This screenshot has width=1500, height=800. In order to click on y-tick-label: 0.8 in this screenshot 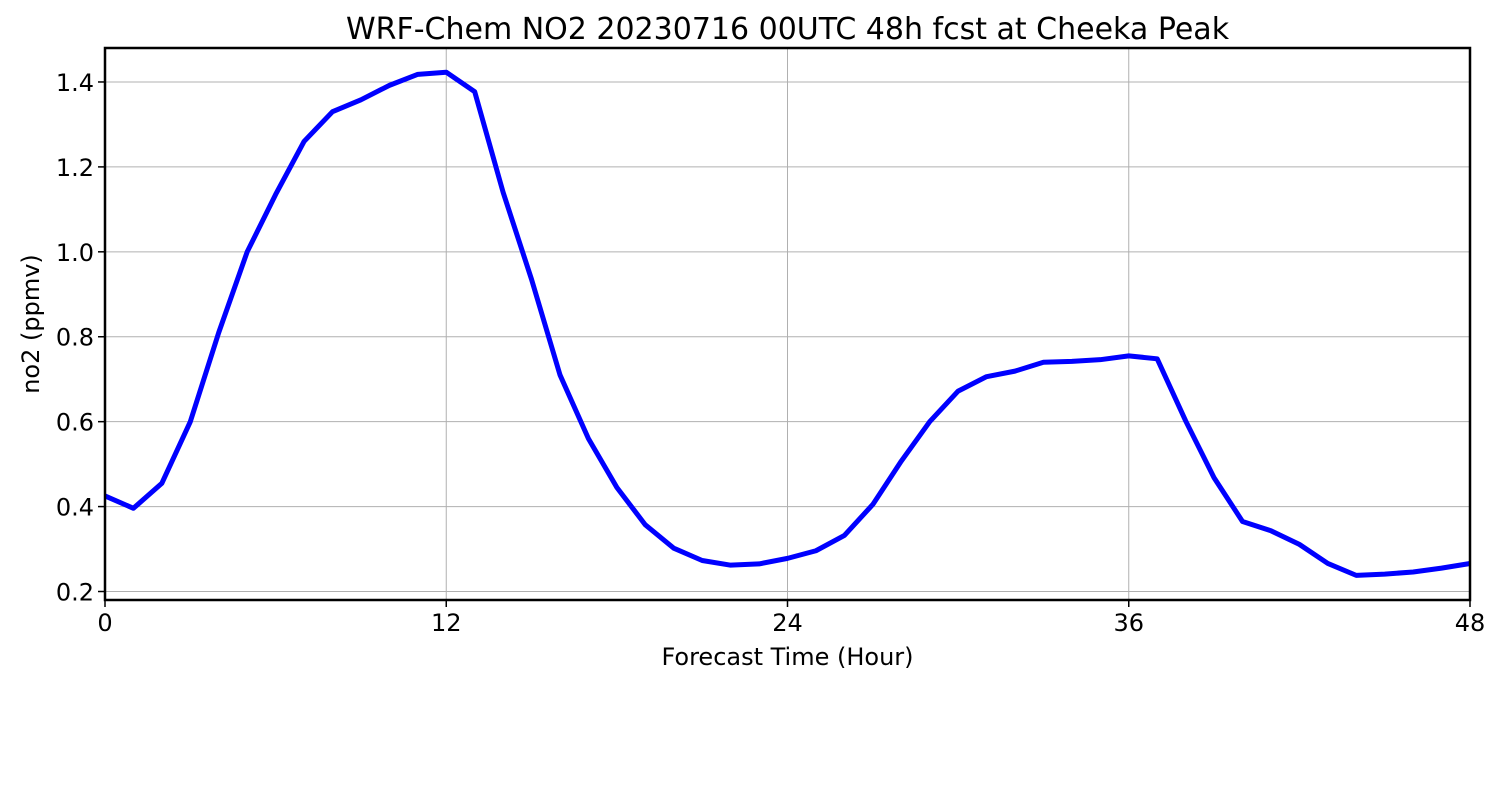, I will do `click(75, 338)`.